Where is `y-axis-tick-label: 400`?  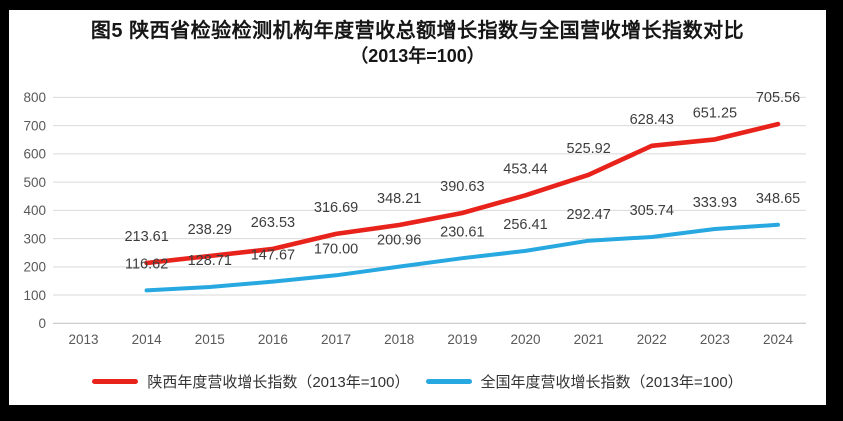
y-axis-tick-label: 400 is located at coordinates (34, 210).